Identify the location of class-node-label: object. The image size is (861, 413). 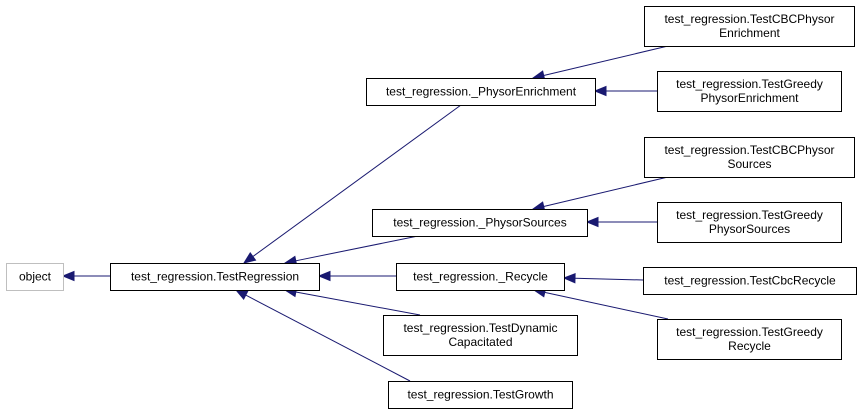
(35, 277).